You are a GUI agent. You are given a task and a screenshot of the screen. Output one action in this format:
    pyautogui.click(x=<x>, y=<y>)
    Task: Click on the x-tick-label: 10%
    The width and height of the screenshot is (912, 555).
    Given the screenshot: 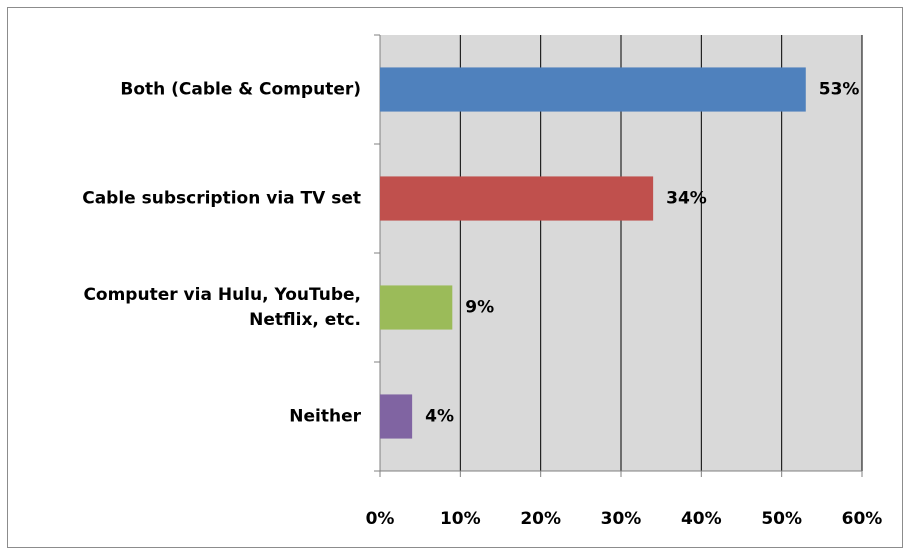 What is the action you would take?
    pyautogui.click(x=460, y=519)
    